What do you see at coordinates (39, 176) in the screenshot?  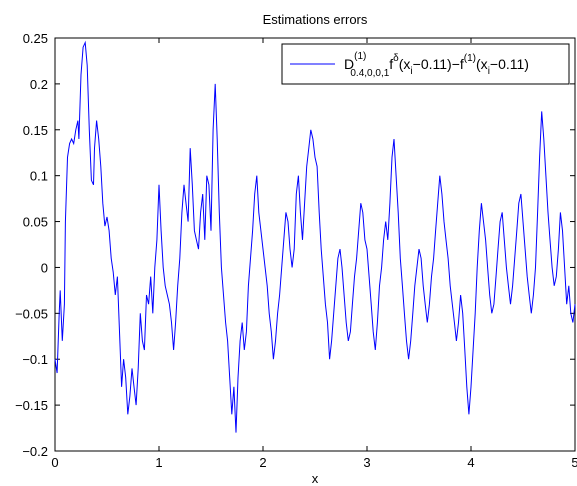 I see `y-tick-label: 0.1` at bounding box center [39, 176].